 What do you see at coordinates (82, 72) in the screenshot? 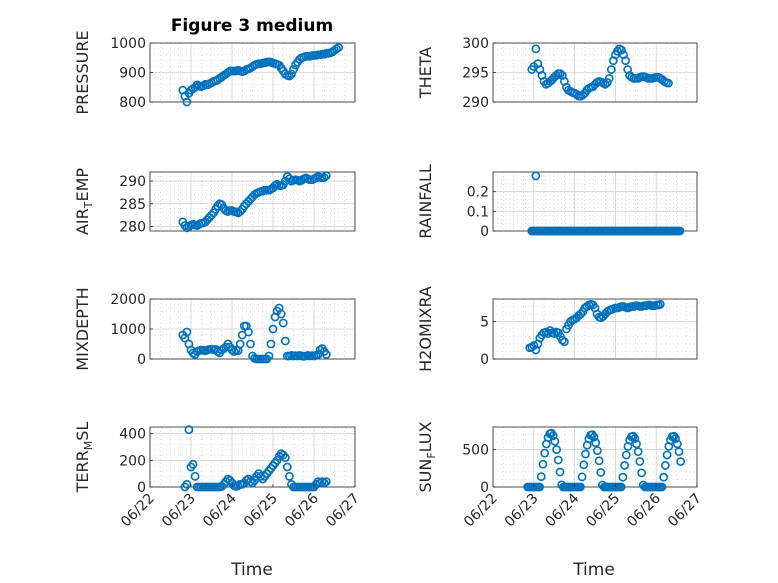
I see `y-axis-label: PRESSURE` at bounding box center [82, 72].